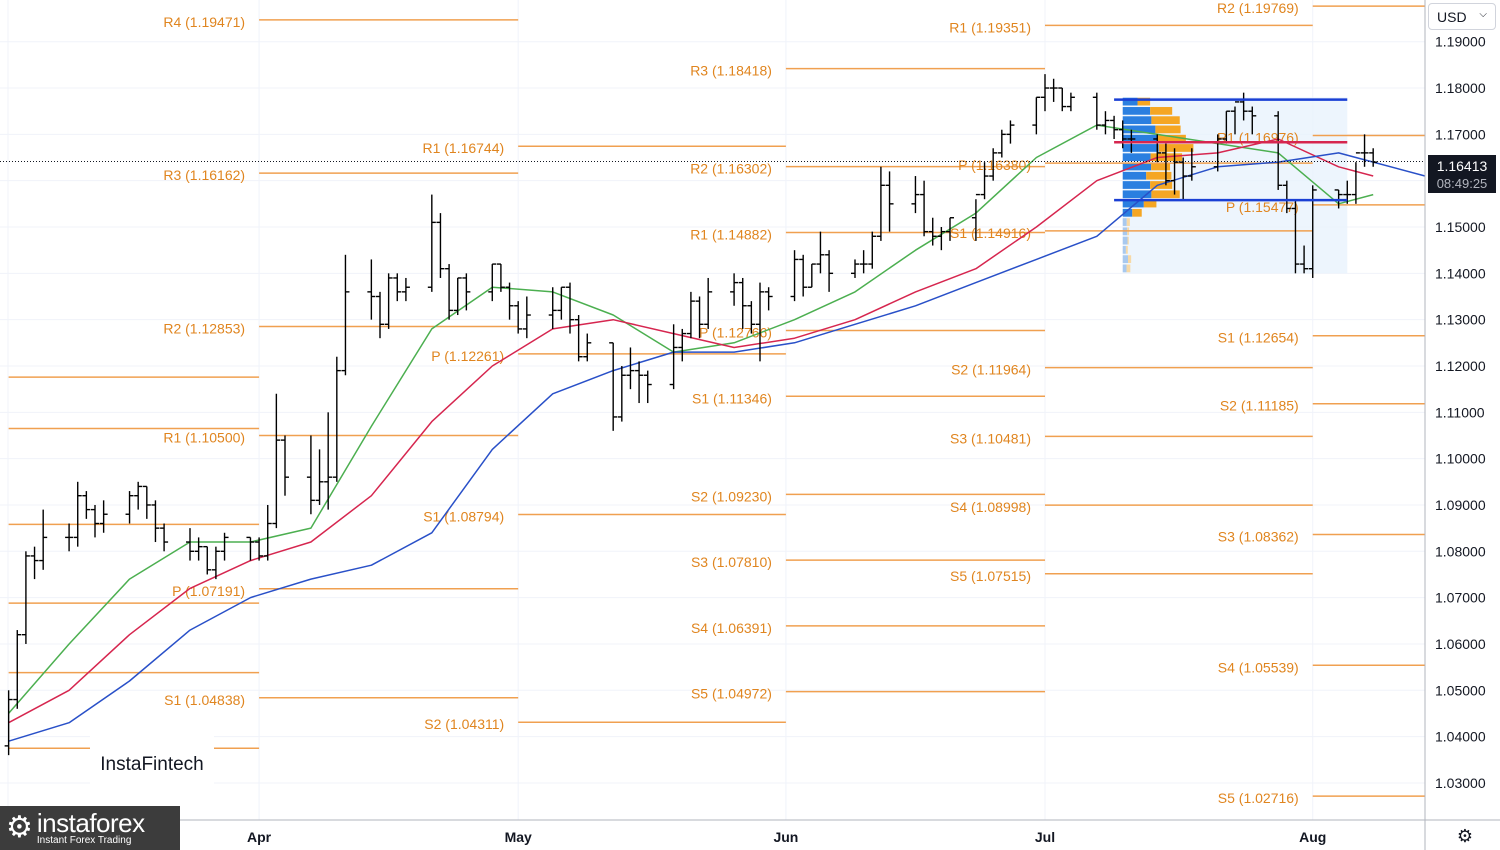 The width and height of the screenshot is (1500, 850). I want to click on pivot-level-label: R2 (1.19769), so click(1258, 8).